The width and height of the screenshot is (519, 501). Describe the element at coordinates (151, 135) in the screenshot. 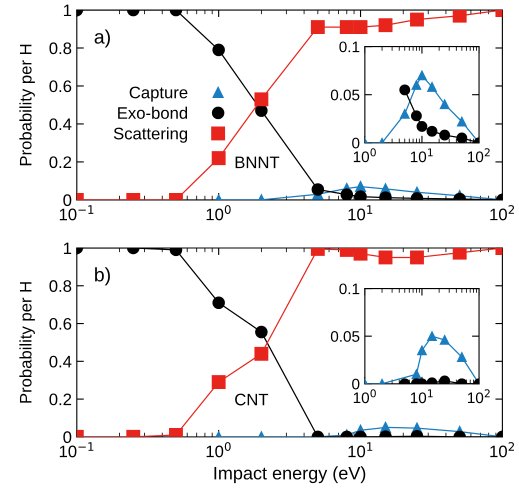

I see `legend-label: Scattering` at that location.